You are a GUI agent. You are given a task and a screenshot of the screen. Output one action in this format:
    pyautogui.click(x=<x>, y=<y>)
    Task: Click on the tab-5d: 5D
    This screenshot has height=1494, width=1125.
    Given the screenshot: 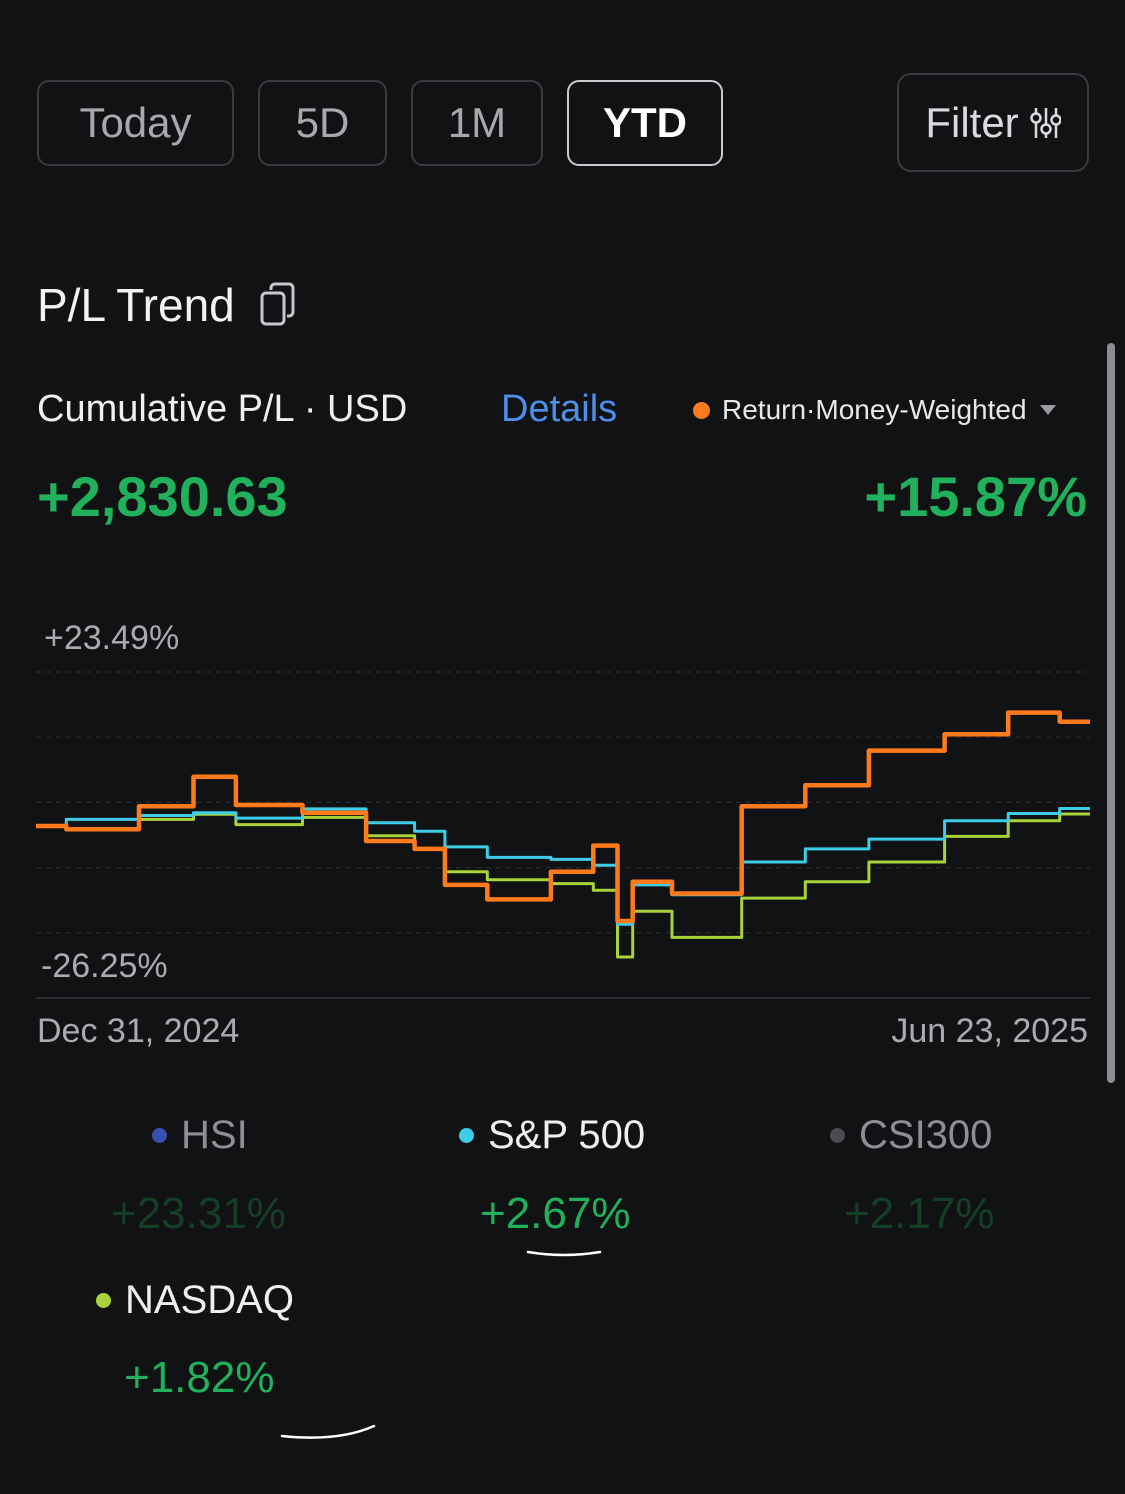 What is the action you would take?
    pyautogui.click(x=322, y=123)
    